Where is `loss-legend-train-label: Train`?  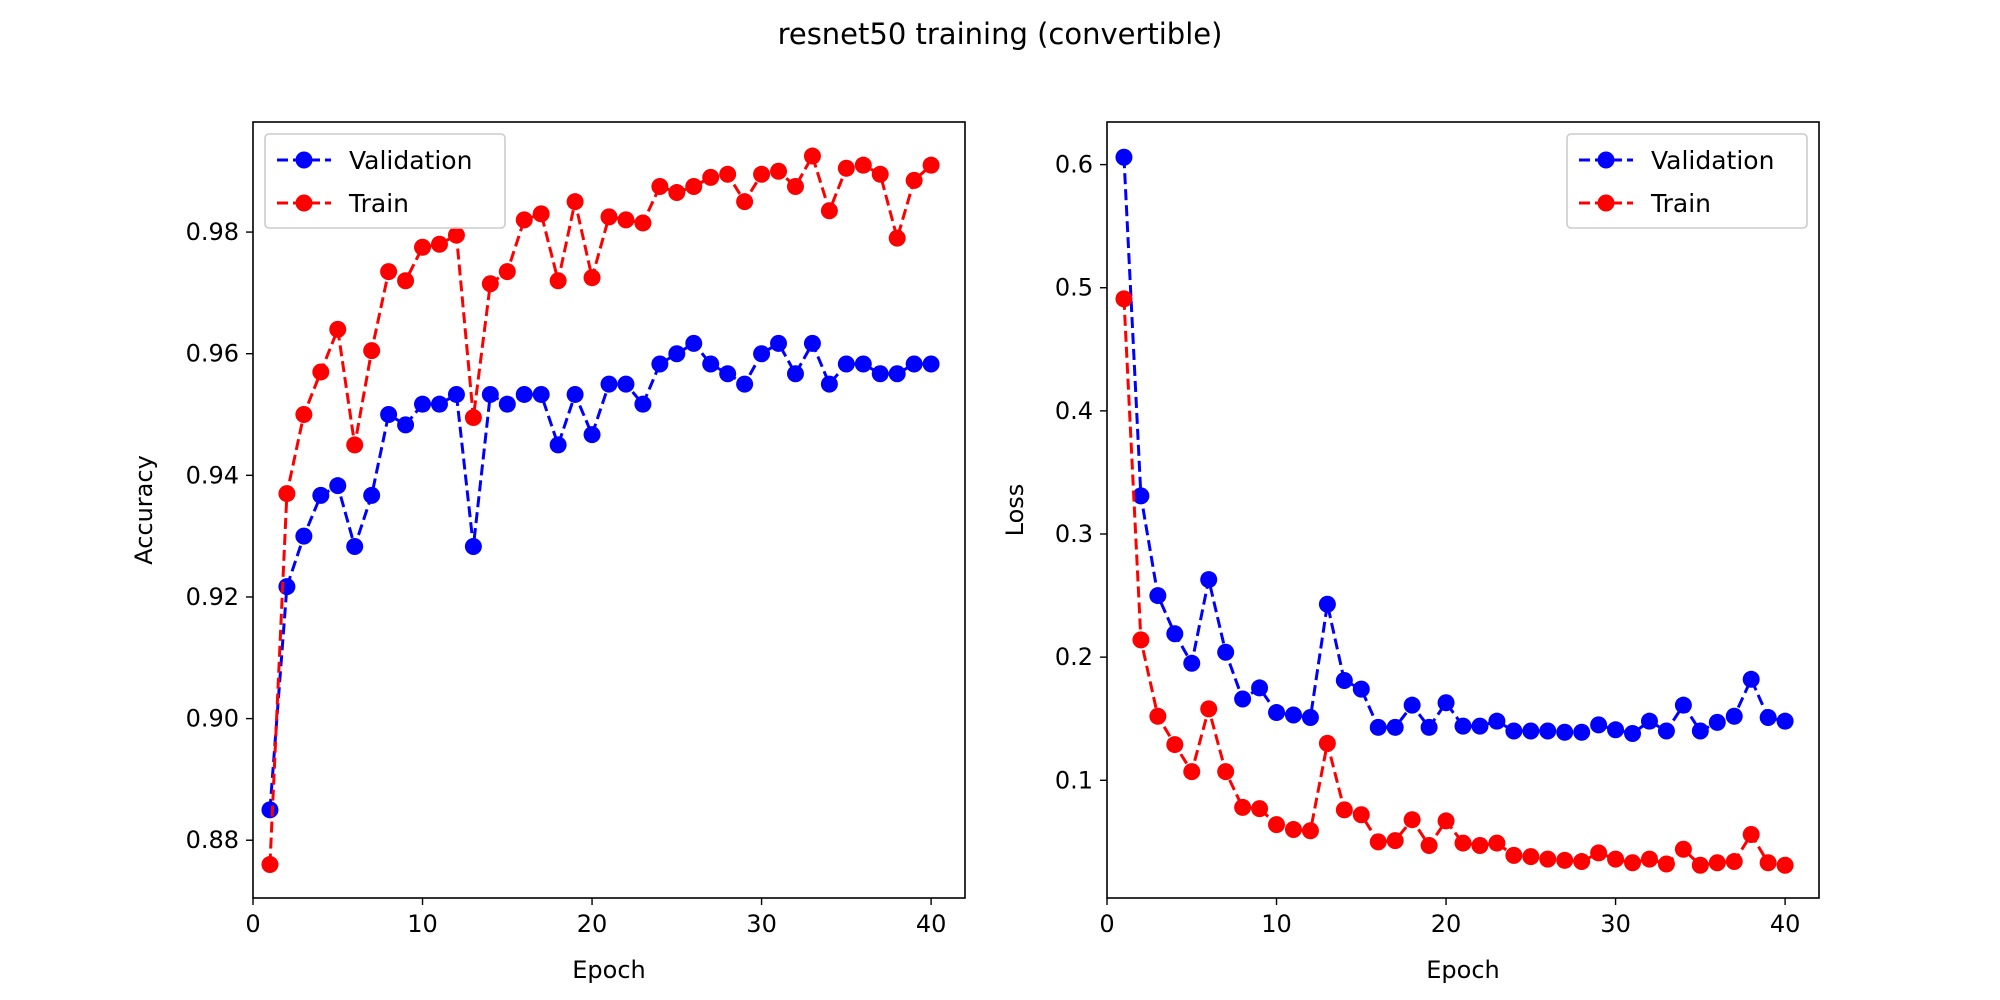 loss-legend-train-label: Train is located at coordinates (1680, 203).